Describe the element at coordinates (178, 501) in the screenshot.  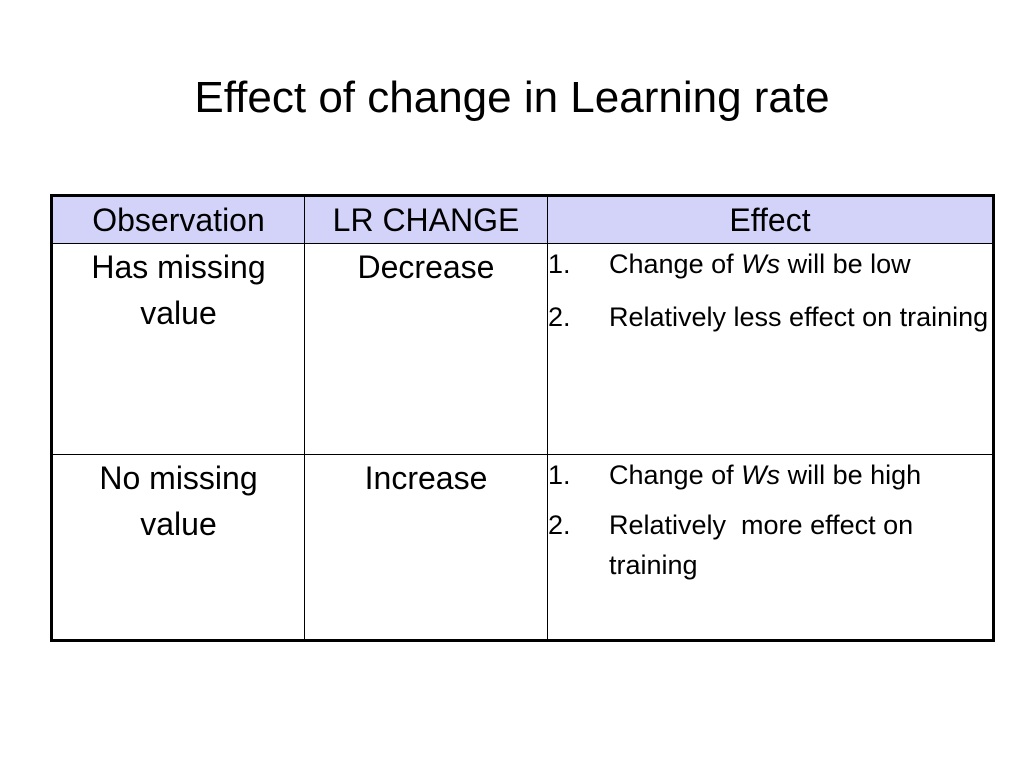
I see `observation-text: No missing value` at that location.